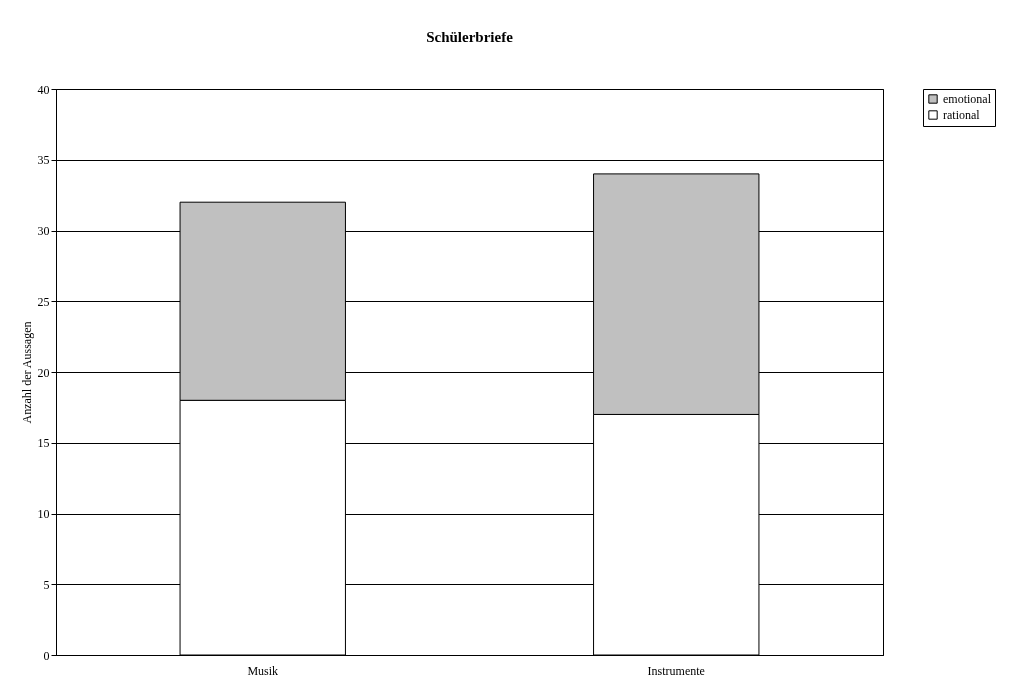 Image resolution: width=1010 pixels, height=691 pixels. Describe the element at coordinates (43, 514) in the screenshot. I see `y-tick-label: 10` at that location.